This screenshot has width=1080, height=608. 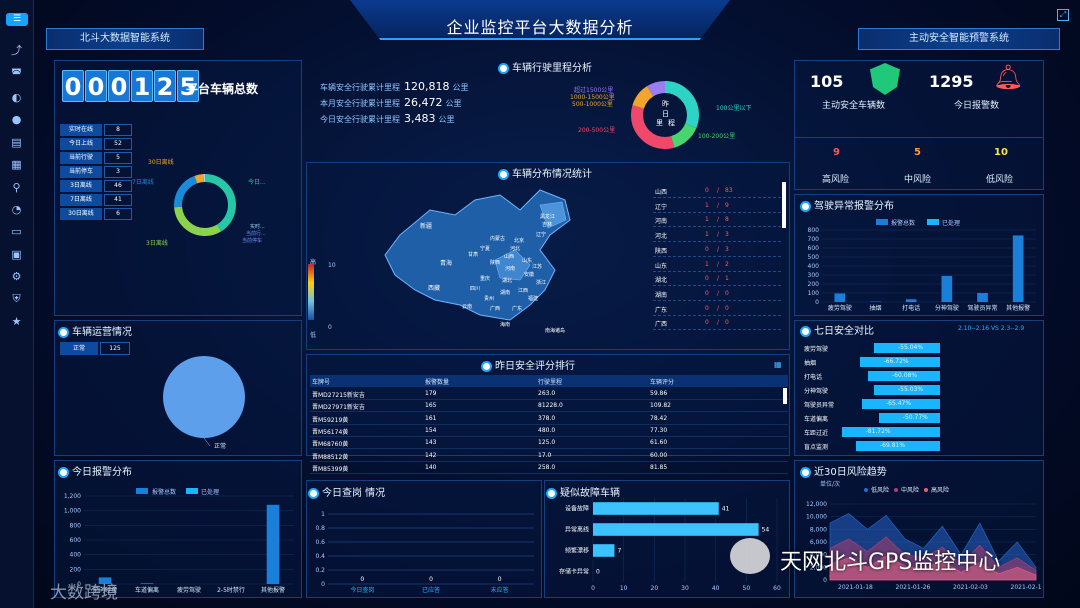 I want to click on donut-label: 500-1000公里, so click(x=592, y=104).